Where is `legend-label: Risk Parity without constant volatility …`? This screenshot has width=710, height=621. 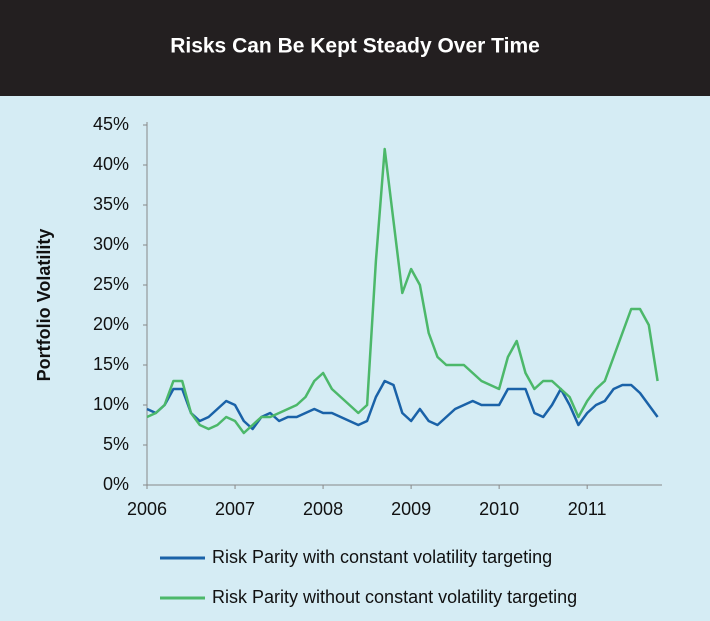 legend-label: Risk Parity without constant volatility … is located at coordinates (394, 597).